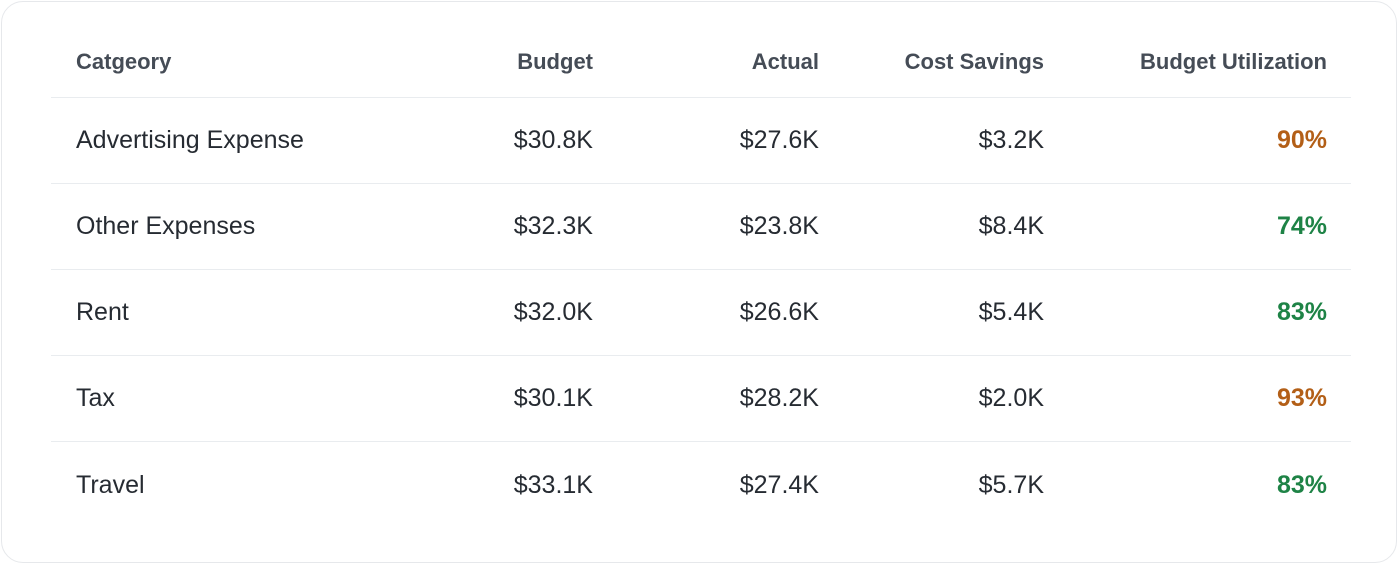 Image resolution: width=1400 pixels, height=566 pixels. I want to click on cell-category: Advertising Expense, so click(190, 140).